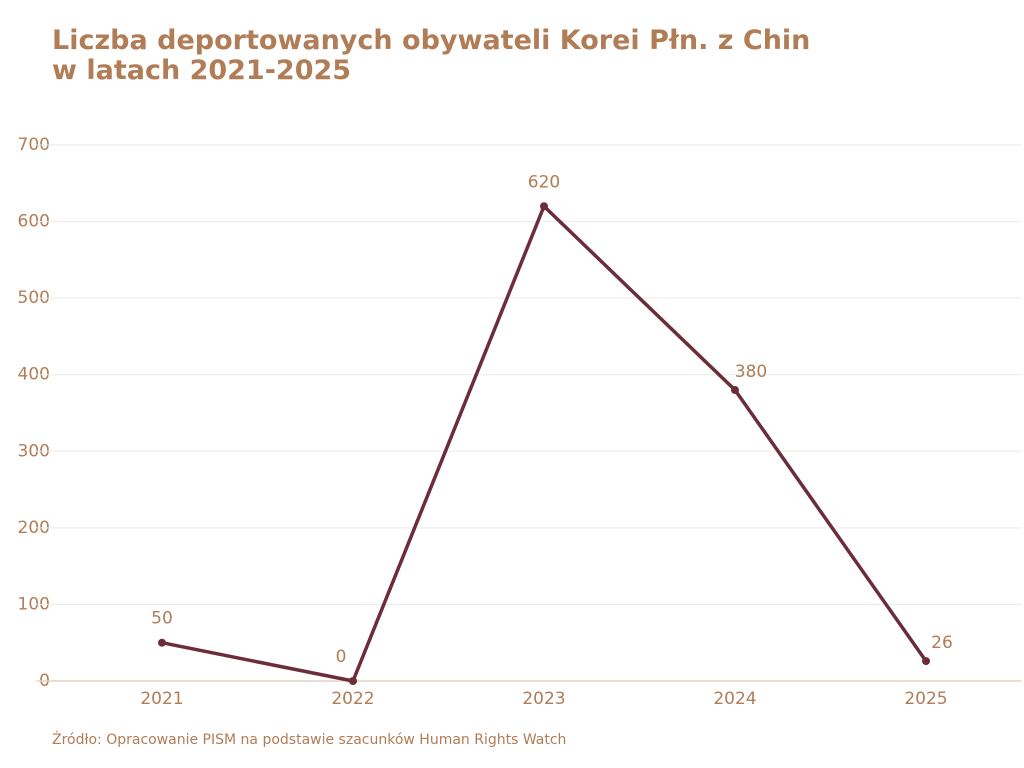 Image resolution: width=1024 pixels, height=768 pixels. What do you see at coordinates (34, 145) in the screenshot?
I see `y-tick-label: 700` at bounding box center [34, 145].